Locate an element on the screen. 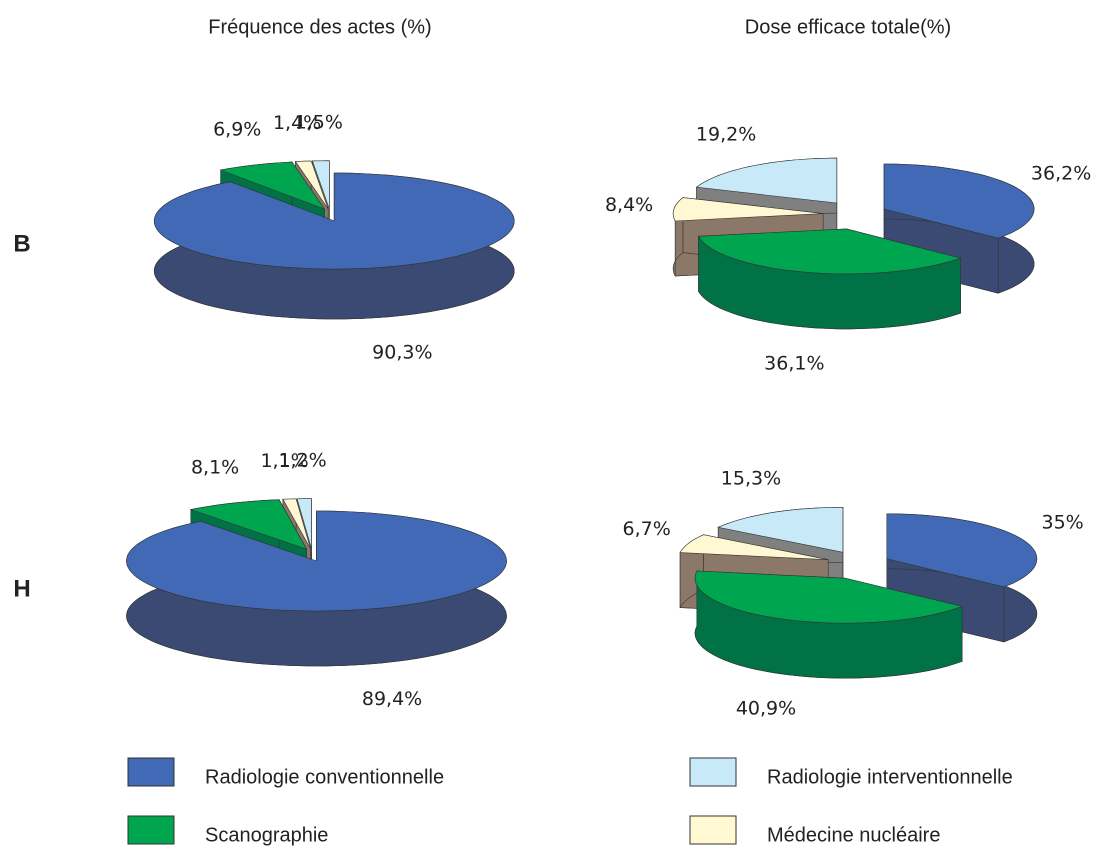 The image size is (1105, 852). value-label: 36,1% is located at coordinates (794, 363).